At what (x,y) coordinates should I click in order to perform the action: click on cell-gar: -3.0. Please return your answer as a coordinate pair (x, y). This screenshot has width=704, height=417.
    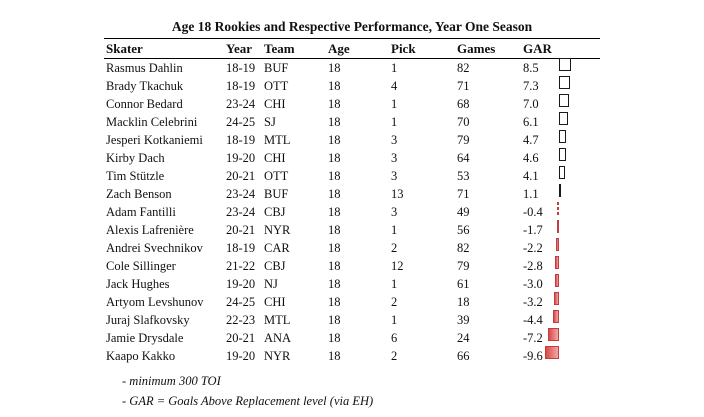
    Looking at the image, I should click on (533, 284).